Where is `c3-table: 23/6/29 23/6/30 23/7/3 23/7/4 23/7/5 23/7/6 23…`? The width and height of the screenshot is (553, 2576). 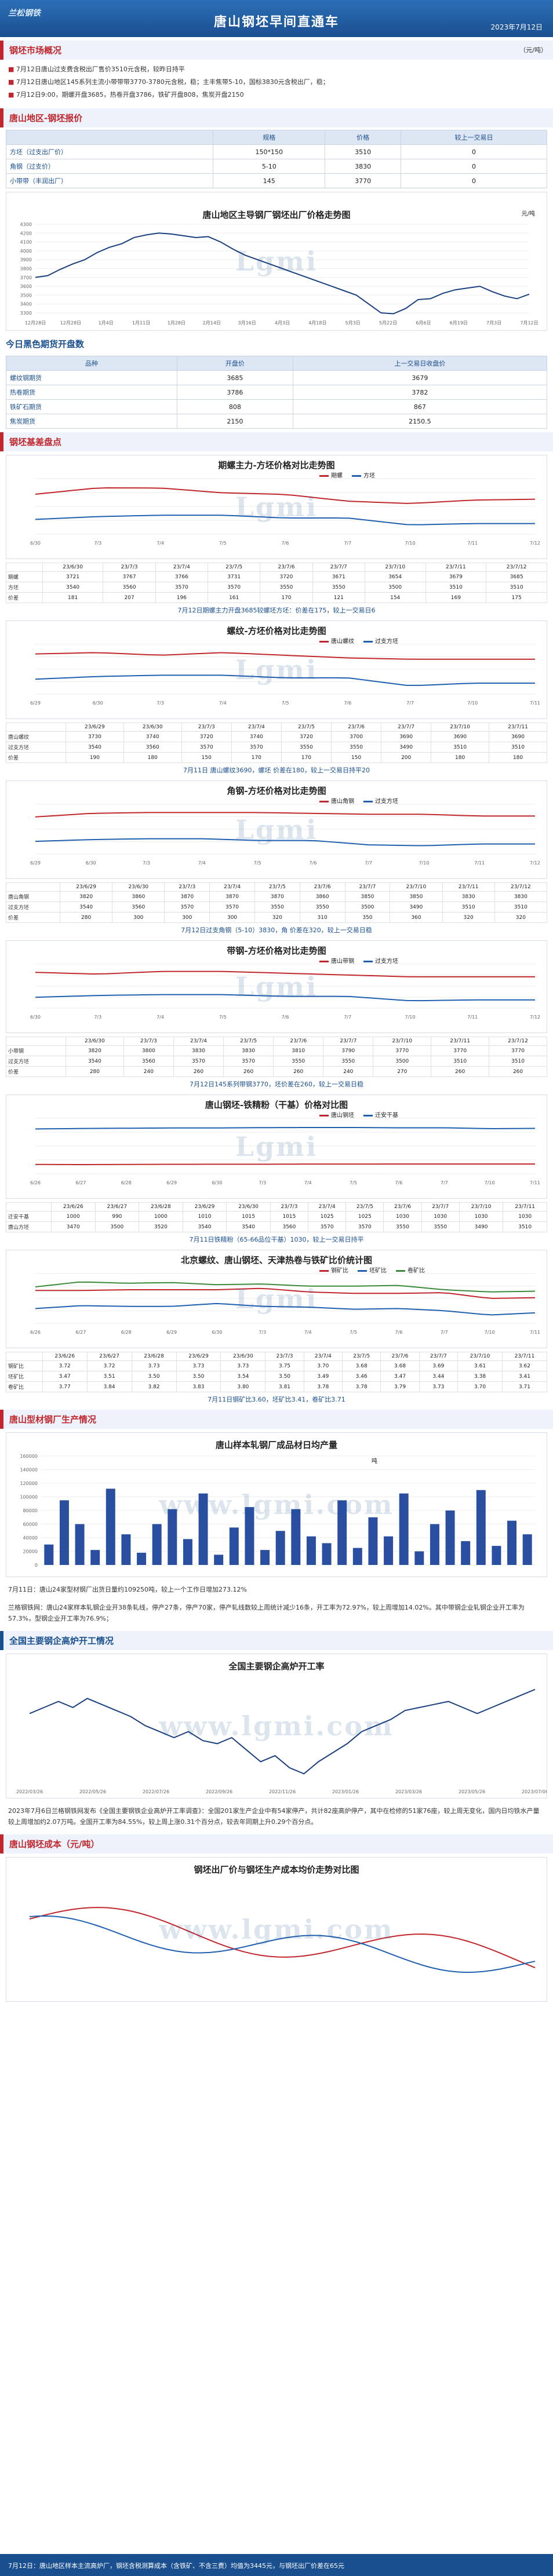
c3-table: 23/6/29 23/6/30 23/7/3 23/7/4 23/7/5 23/7/6 23… is located at coordinates (276, 902).